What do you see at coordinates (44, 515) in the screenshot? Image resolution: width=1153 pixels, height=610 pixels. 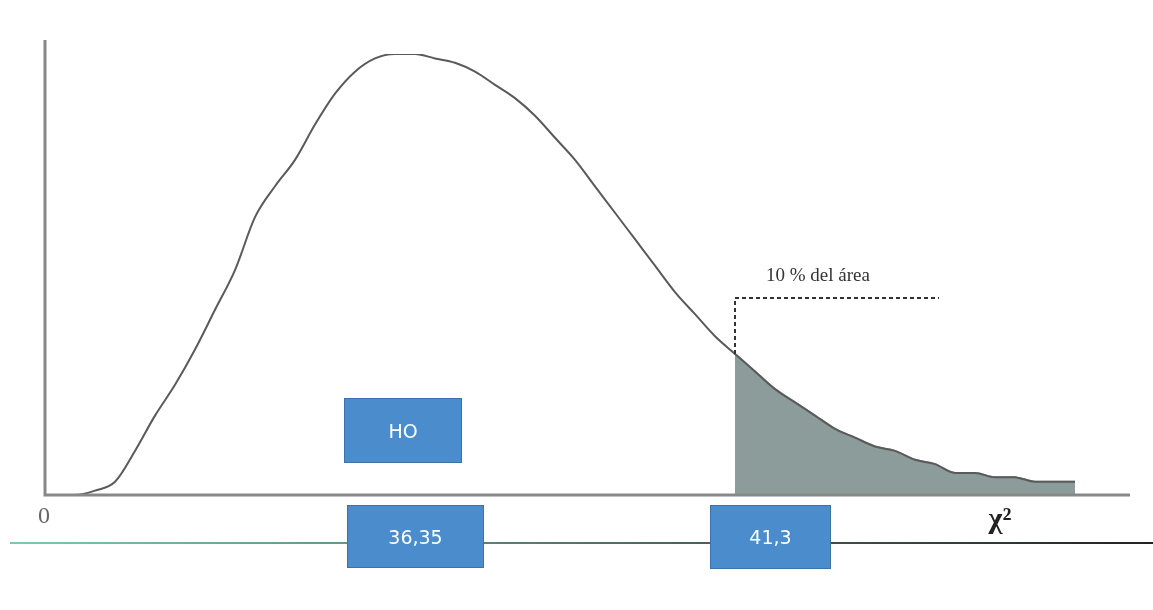 I see `text: 0` at bounding box center [44, 515].